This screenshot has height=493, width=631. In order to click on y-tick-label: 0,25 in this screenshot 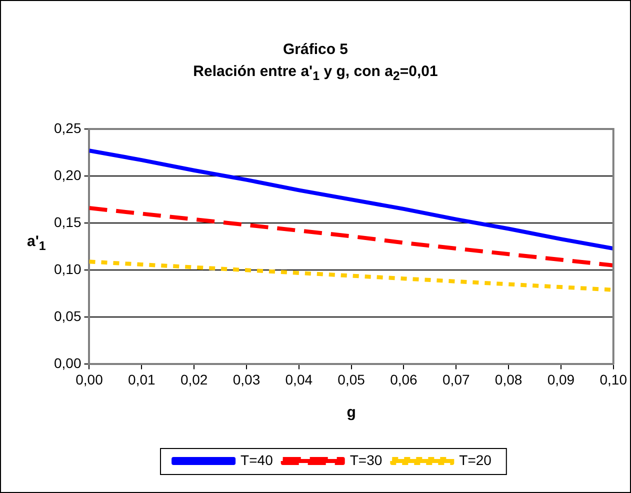, I will do `click(68, 128)`.